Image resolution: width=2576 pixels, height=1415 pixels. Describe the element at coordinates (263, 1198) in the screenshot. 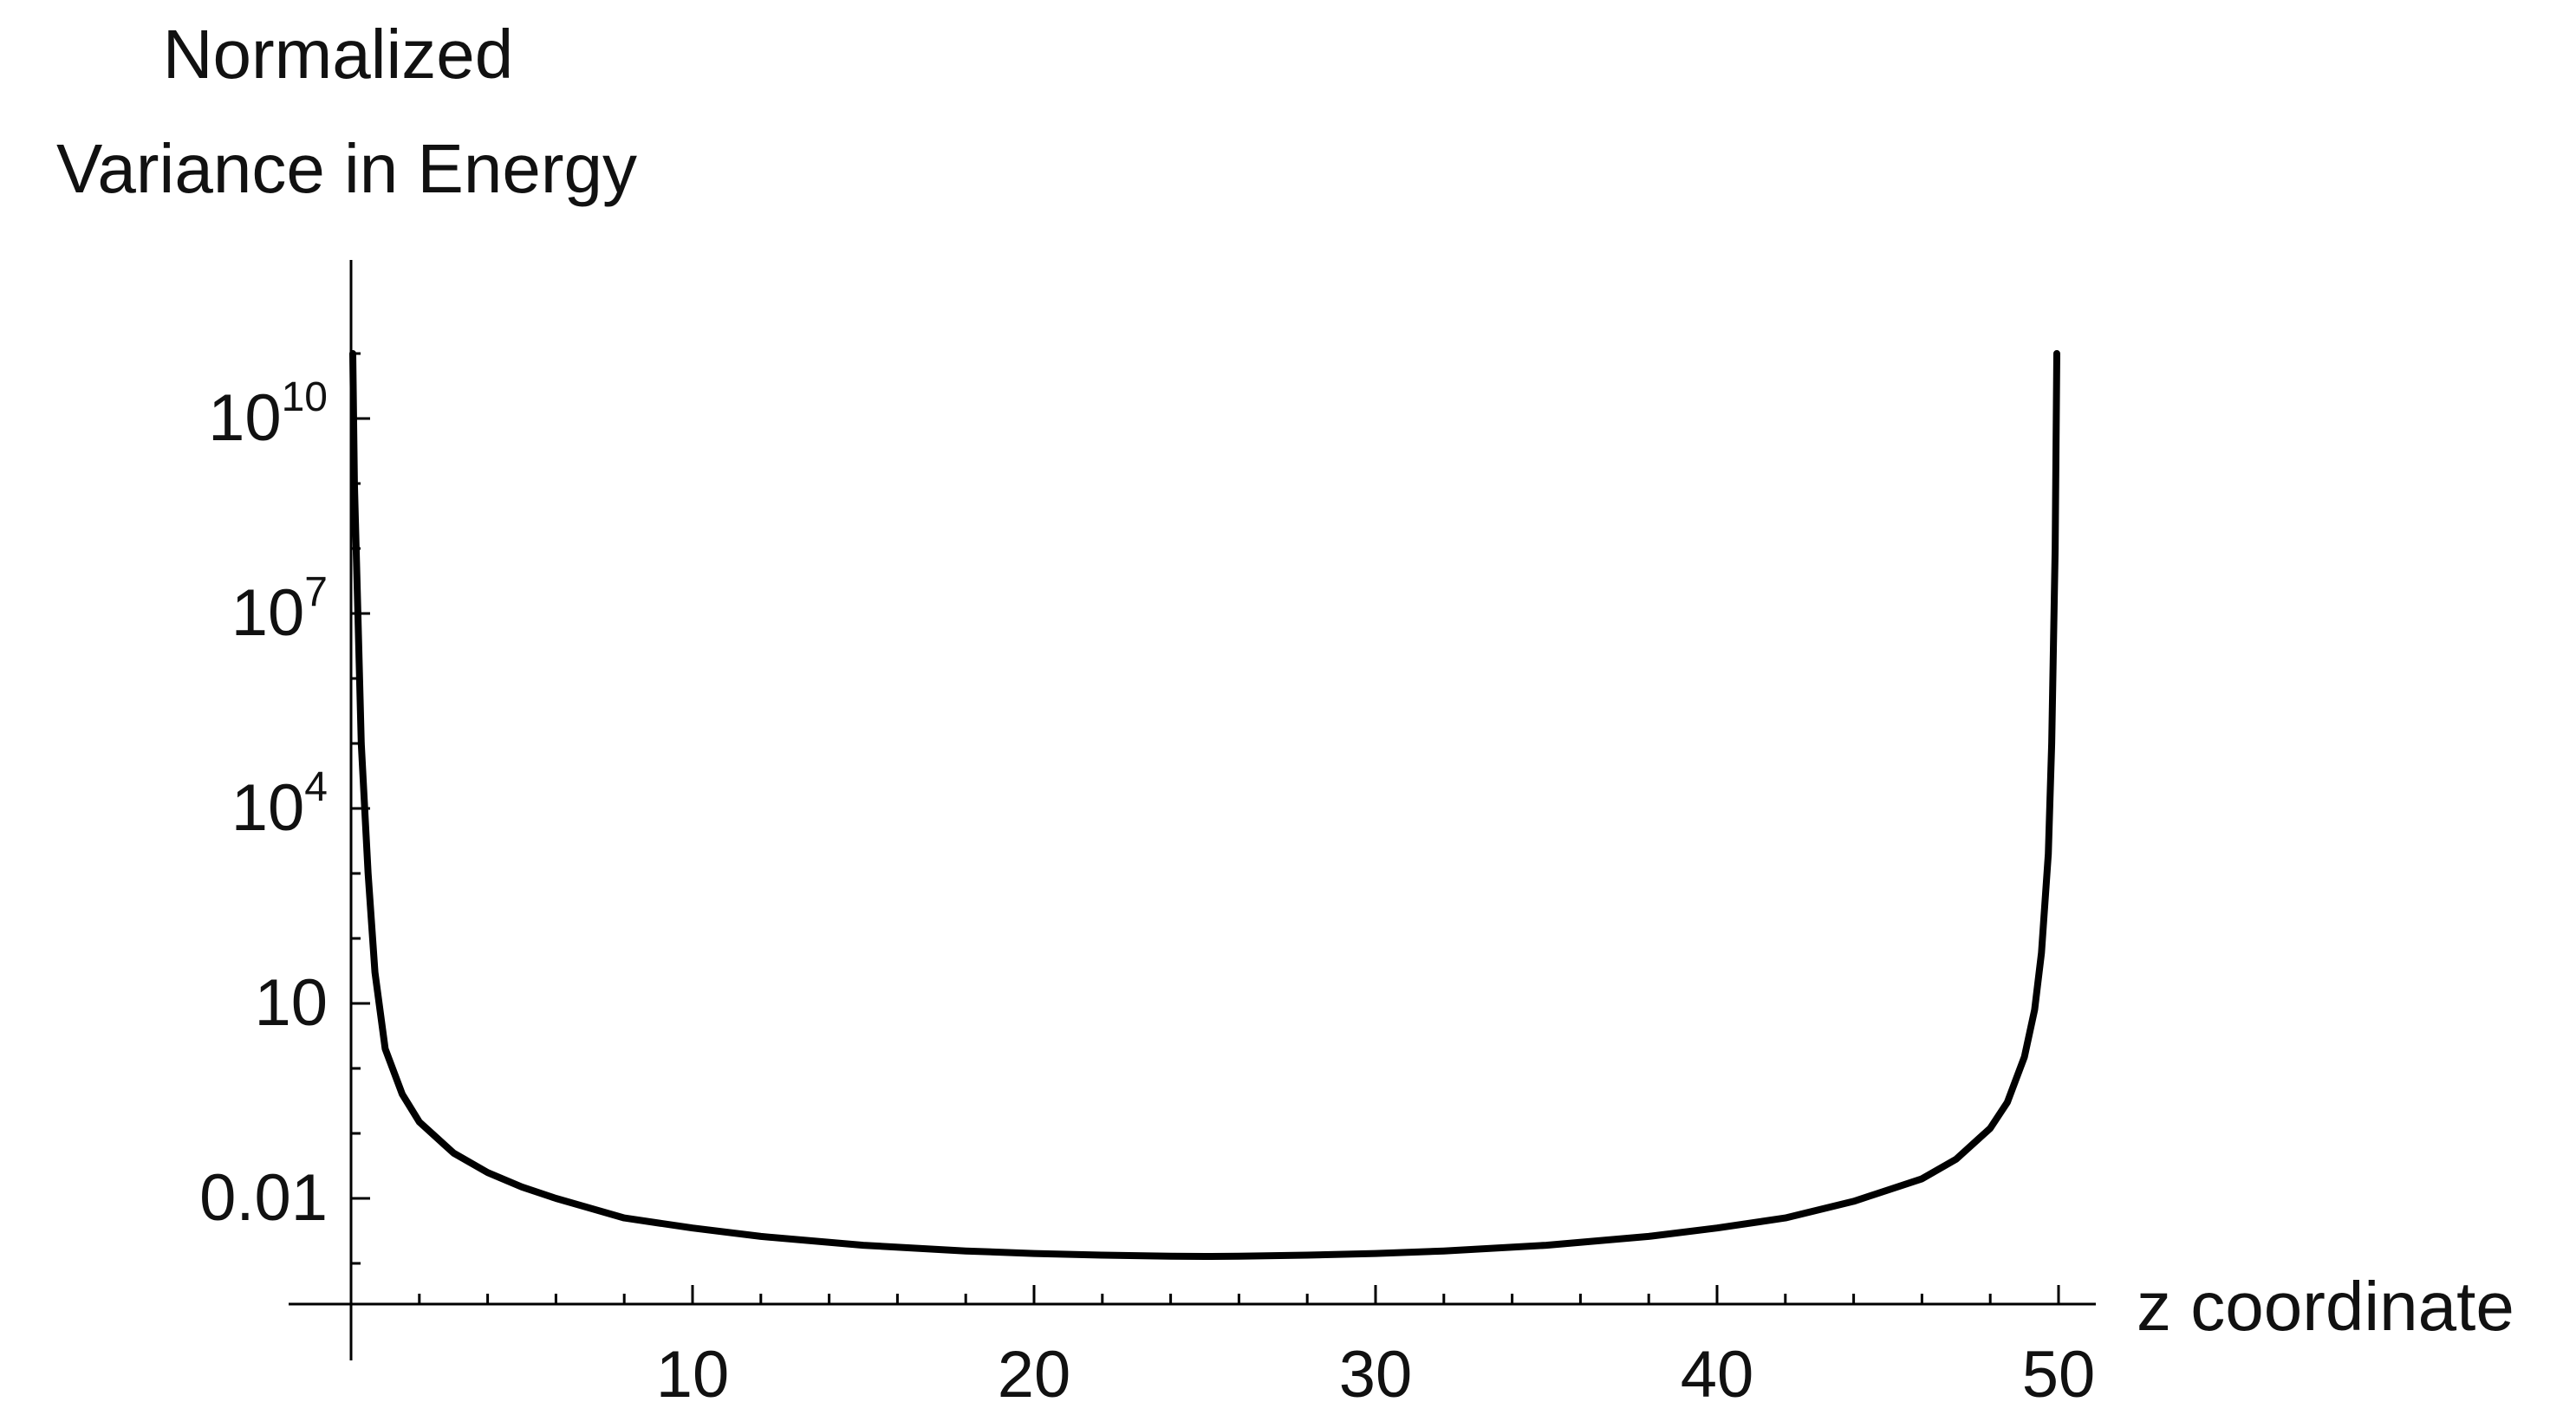

I see `y-tick-label: 0.01` at that location.